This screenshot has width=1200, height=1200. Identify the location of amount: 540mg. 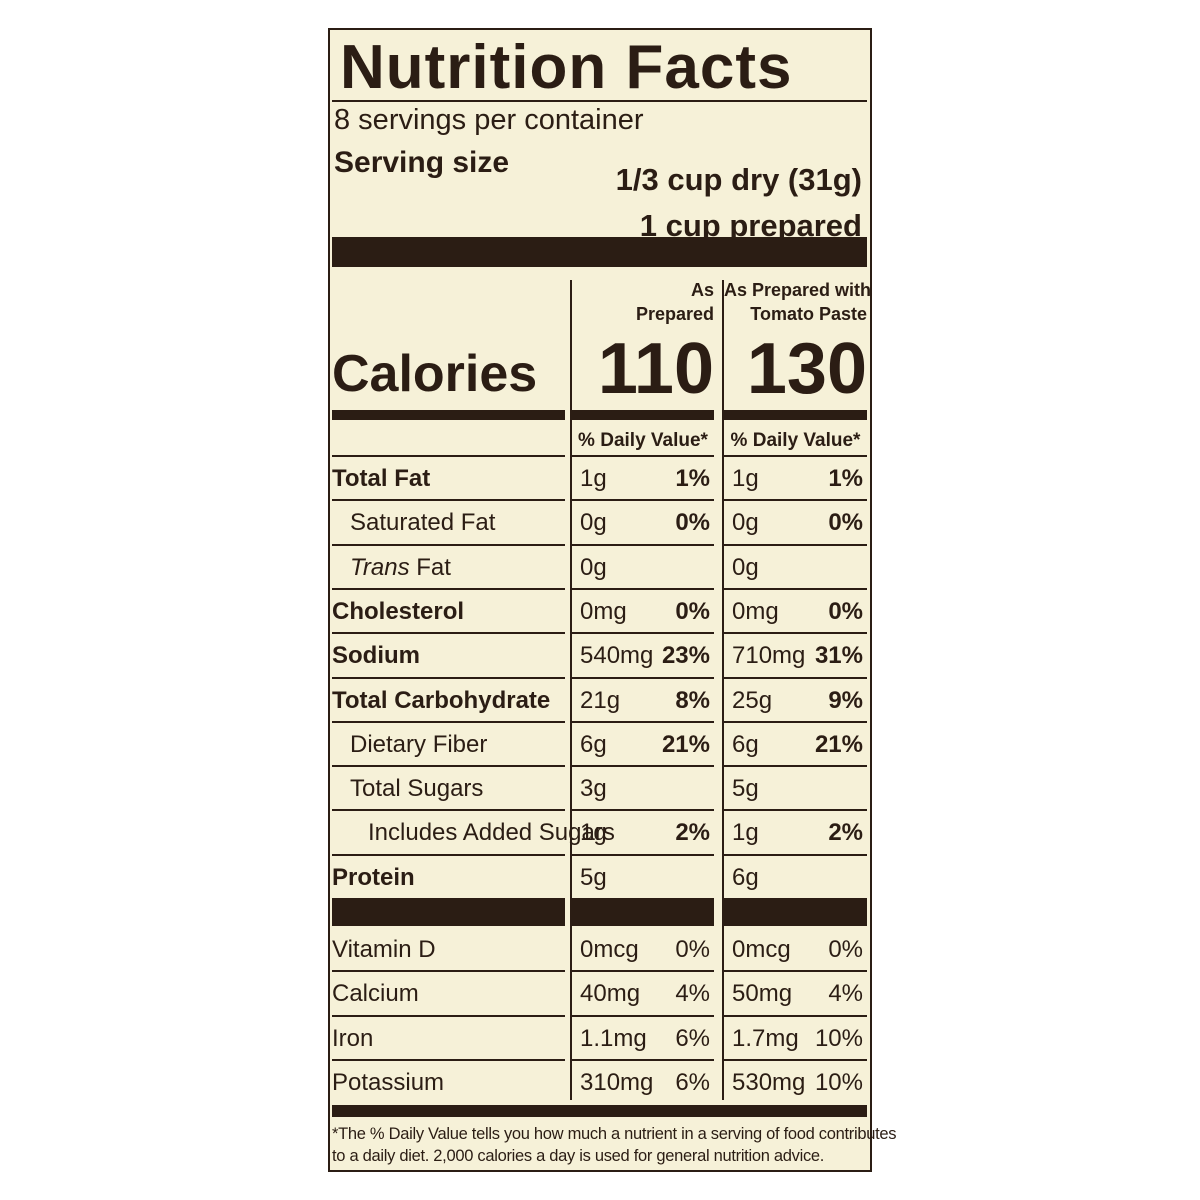
(617, 656).